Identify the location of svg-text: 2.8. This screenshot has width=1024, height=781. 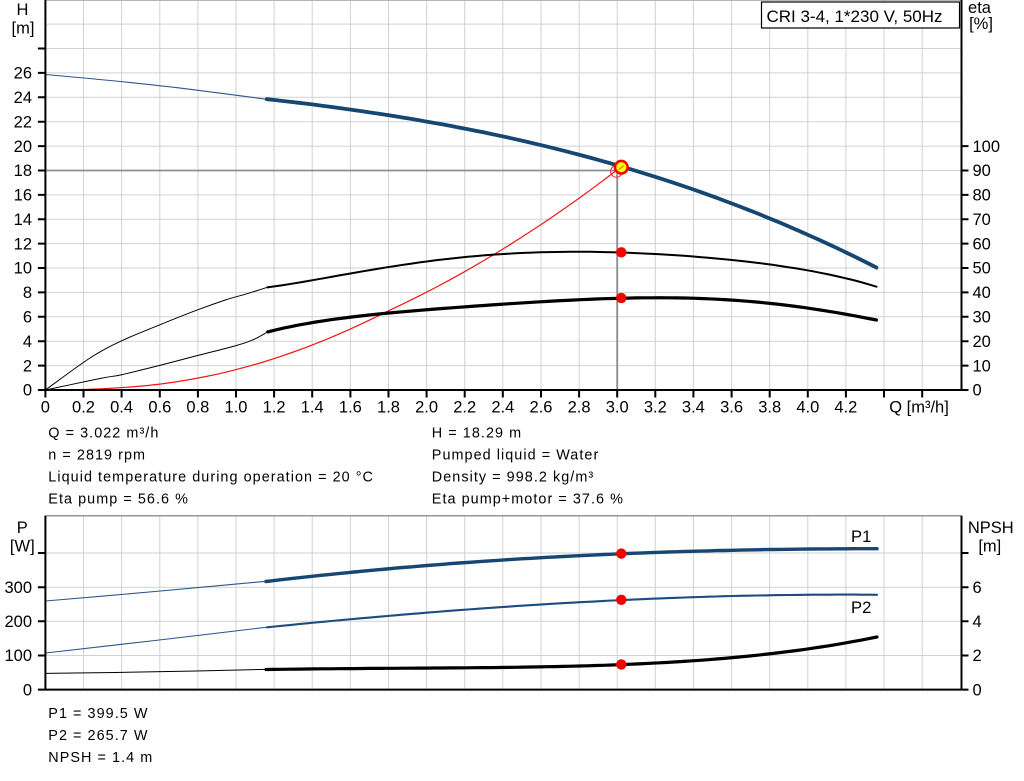
(579, 408).